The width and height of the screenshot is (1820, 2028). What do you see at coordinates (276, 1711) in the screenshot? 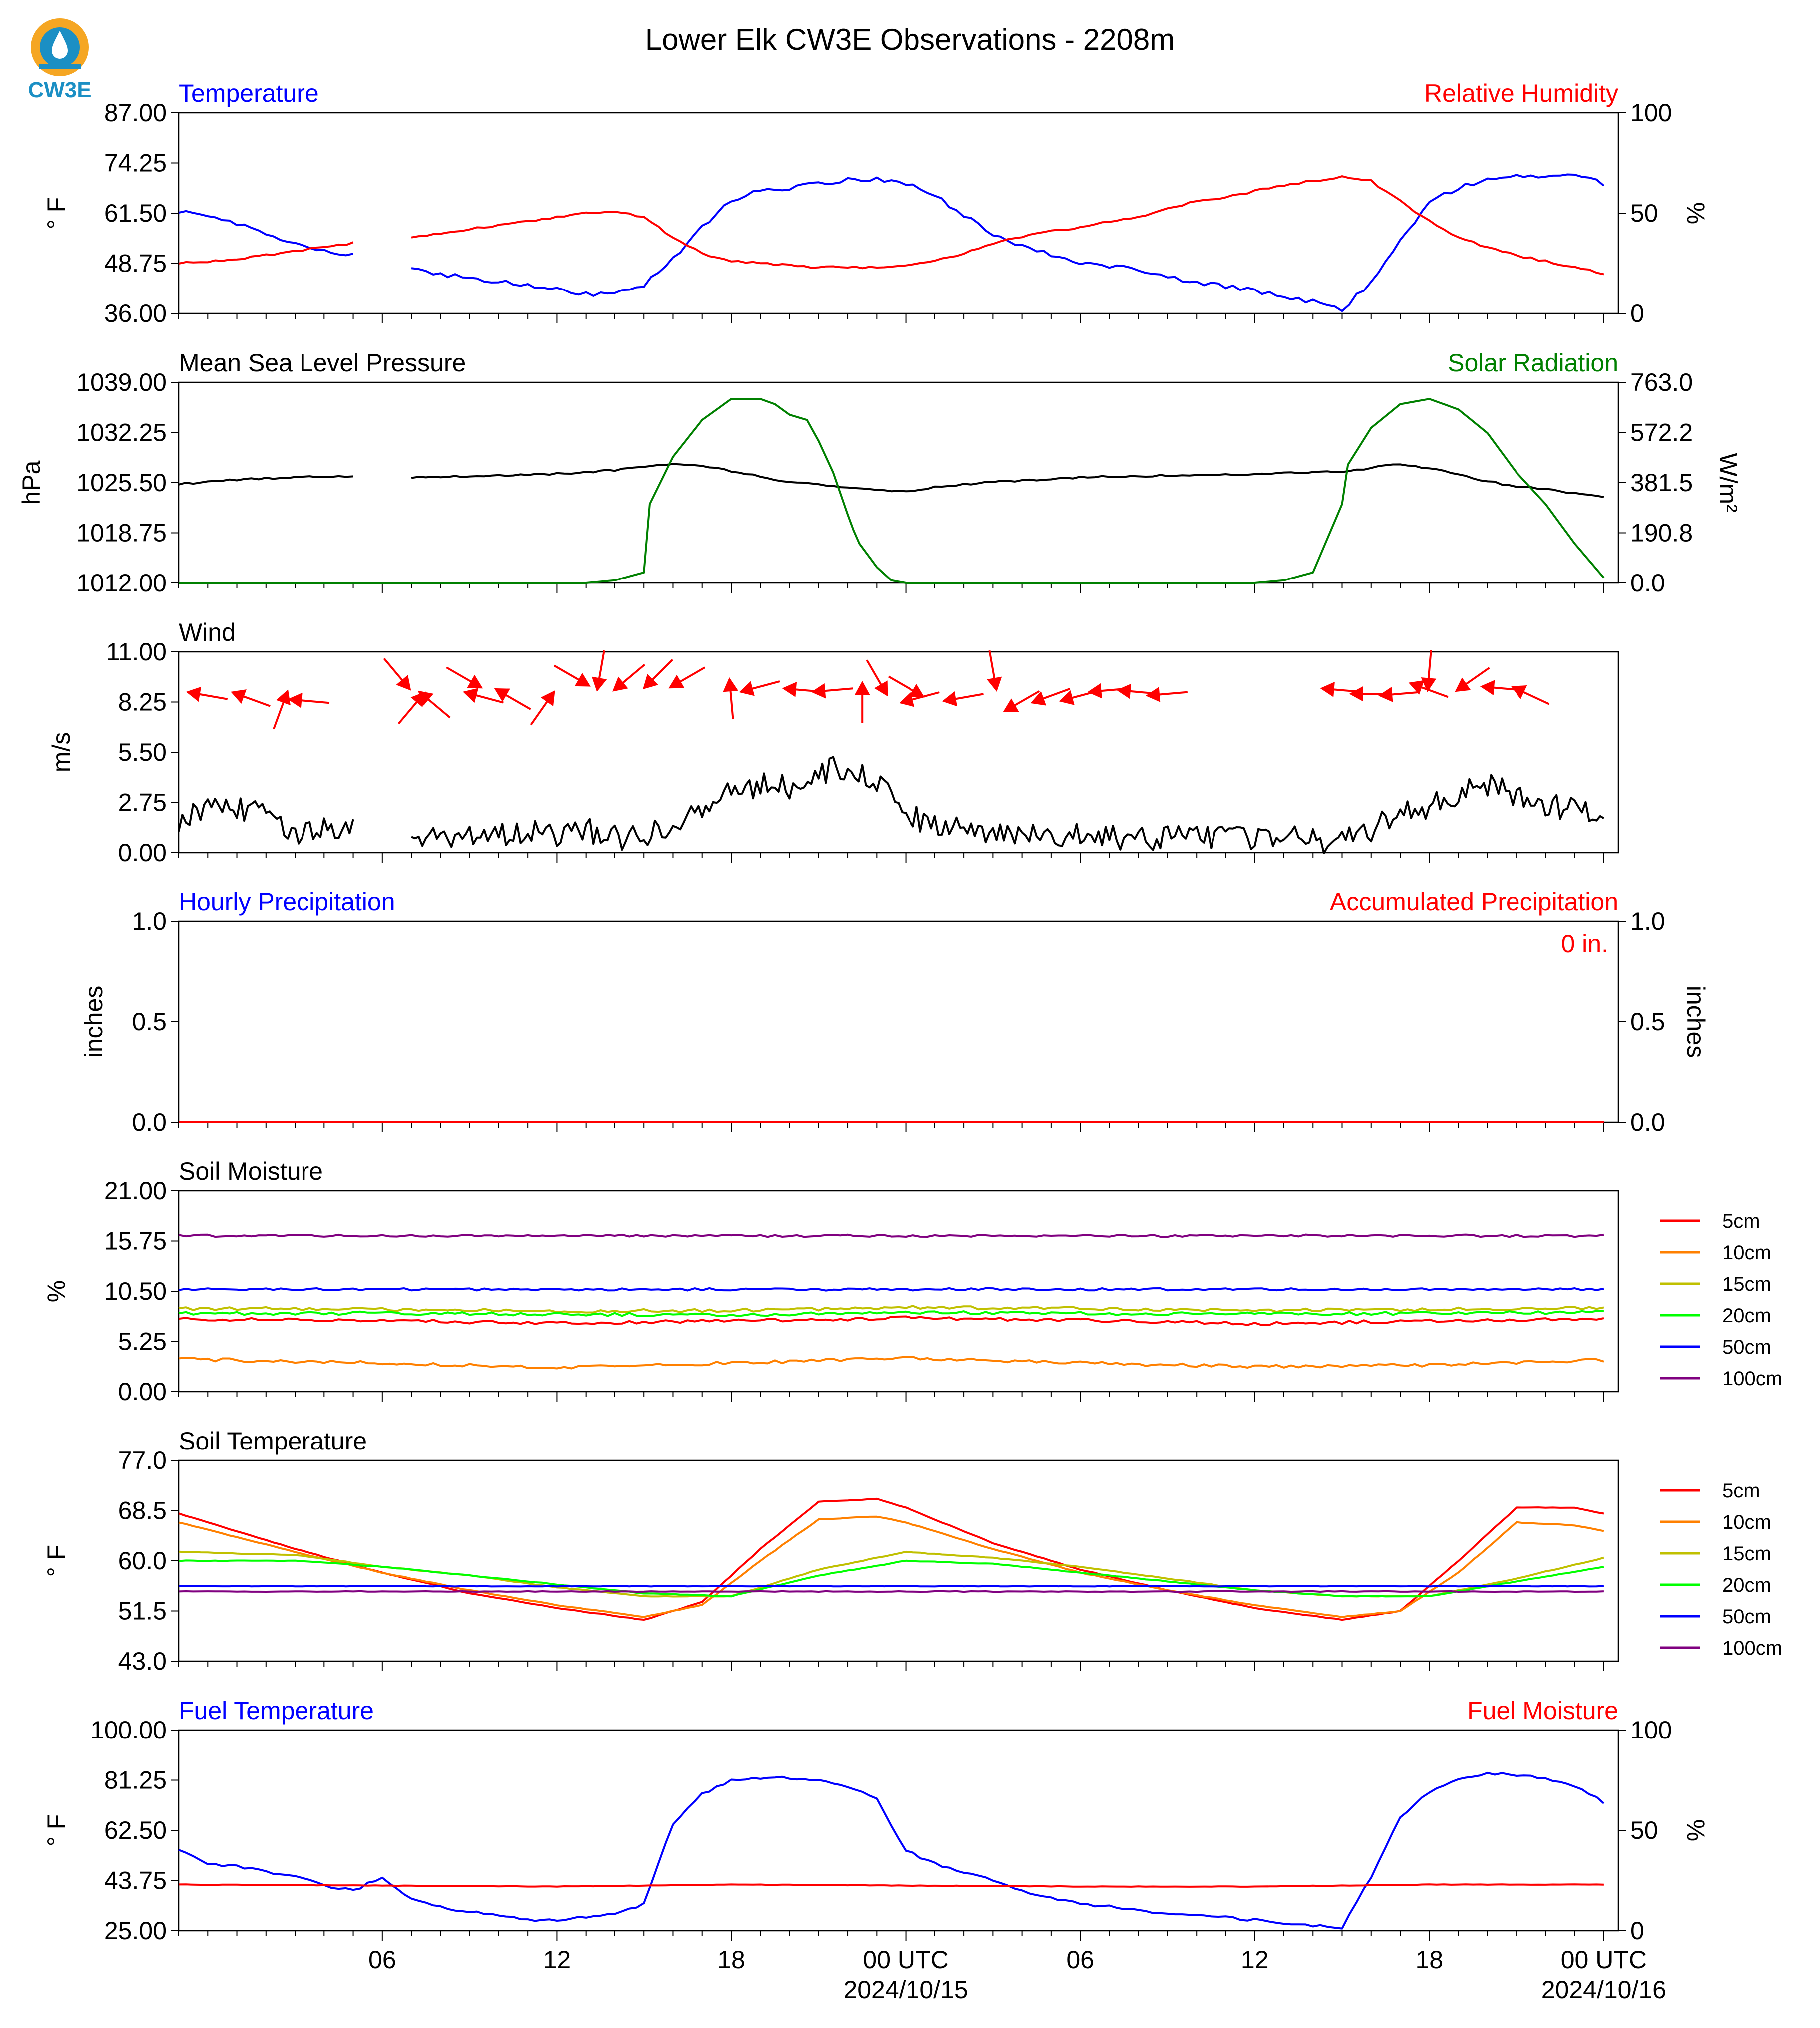
I see `panel-title-left: Fuel Temperature` at bounding box center [276, 1711].